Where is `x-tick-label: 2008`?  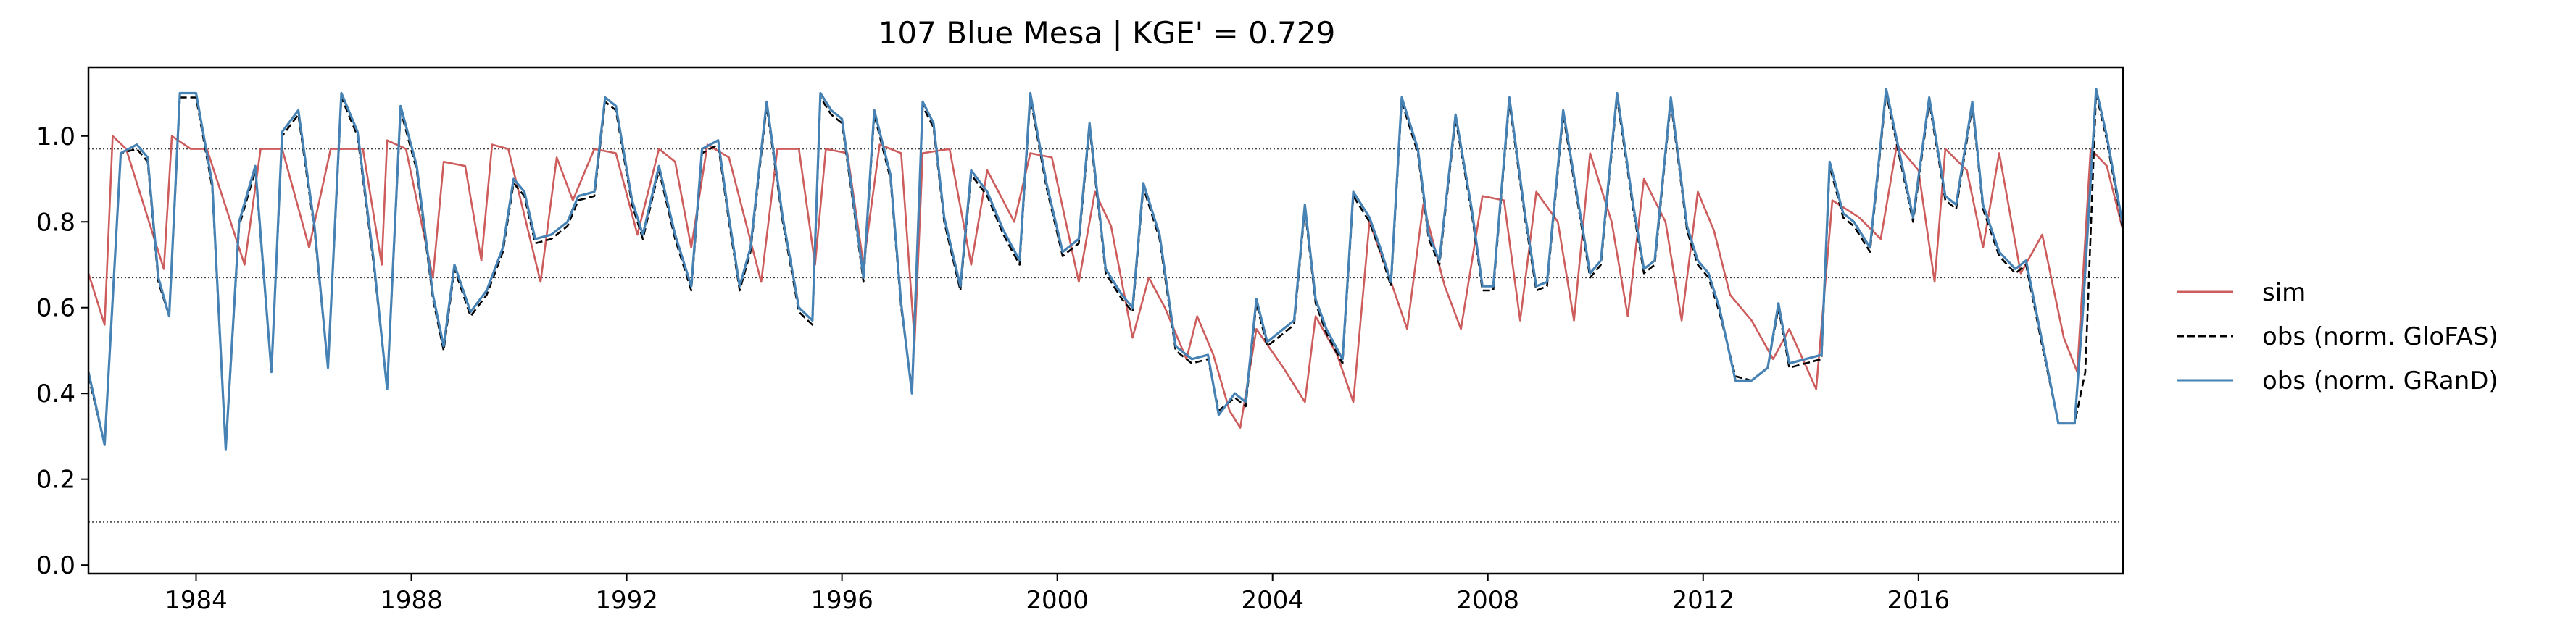 x-tick-label: 2008 is located at coordinates (1487, 600).